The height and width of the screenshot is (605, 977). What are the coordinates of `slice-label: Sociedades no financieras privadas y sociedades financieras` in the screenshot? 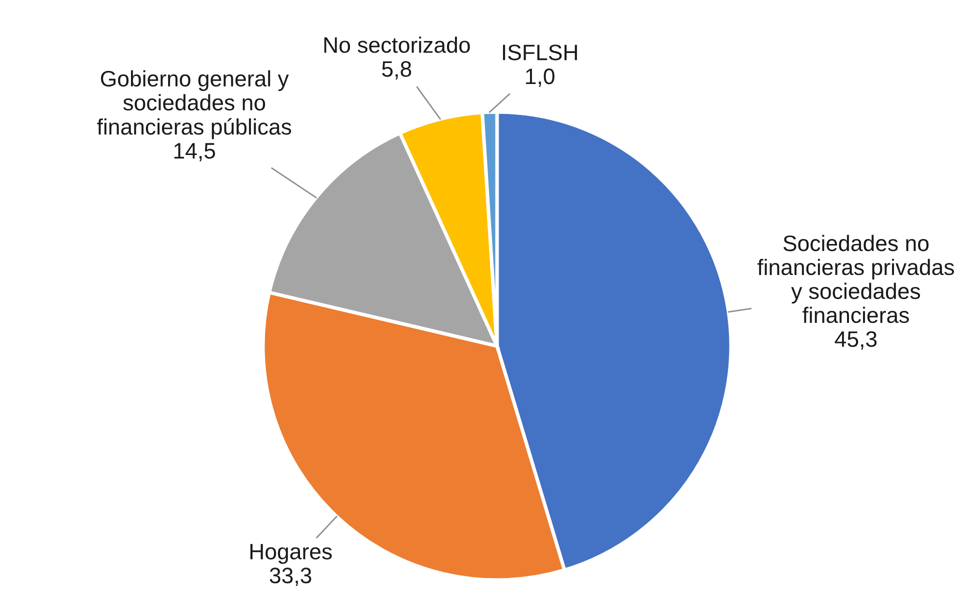 It's located at (855, 279).